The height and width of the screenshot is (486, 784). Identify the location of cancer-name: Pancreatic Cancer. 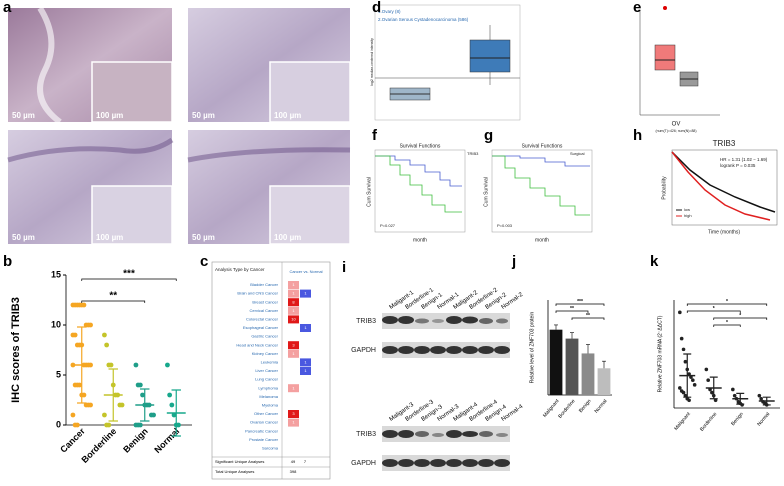
(262, 430).